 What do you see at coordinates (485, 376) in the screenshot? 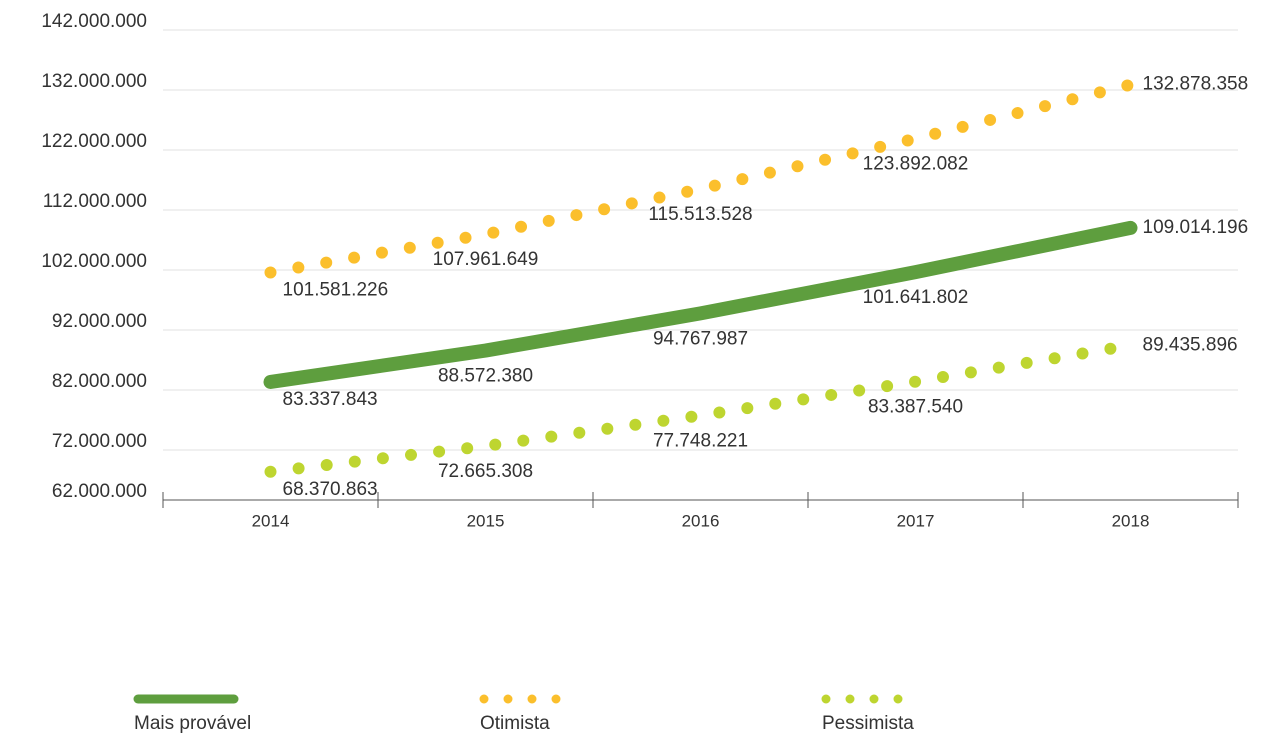
I see `data-label: 88.572.380` at bounding box center [485, 376].